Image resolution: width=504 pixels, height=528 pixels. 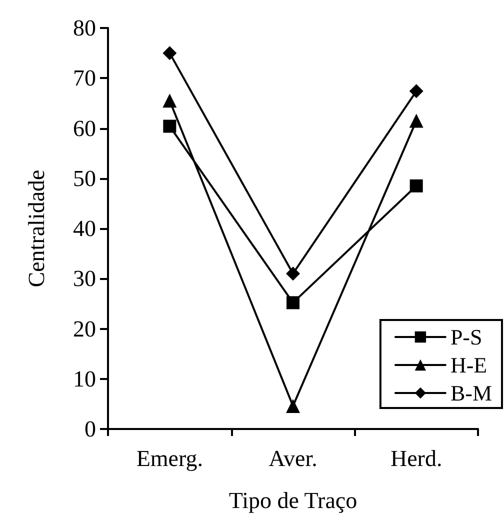 What do you see at coordinates (471, 393) in the screenshot?
I see `legend-label: B-M` at bounding box center [471, 393].